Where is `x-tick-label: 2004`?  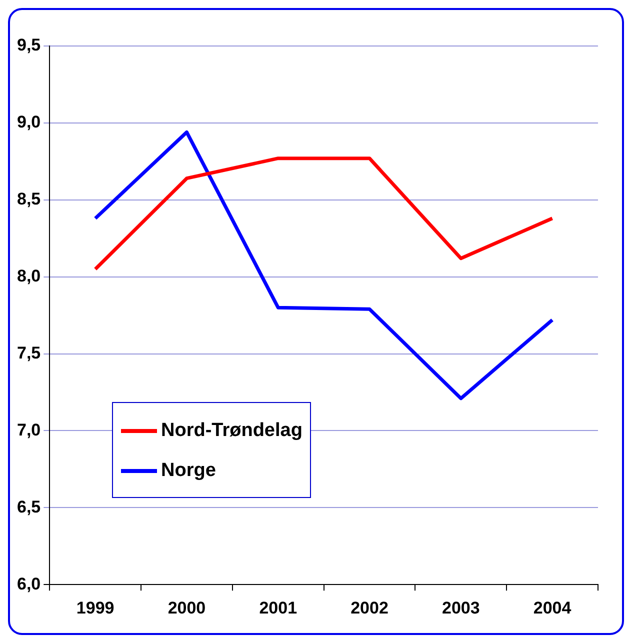
x-tick-label: 2004 is located at coordinates (552, 608).